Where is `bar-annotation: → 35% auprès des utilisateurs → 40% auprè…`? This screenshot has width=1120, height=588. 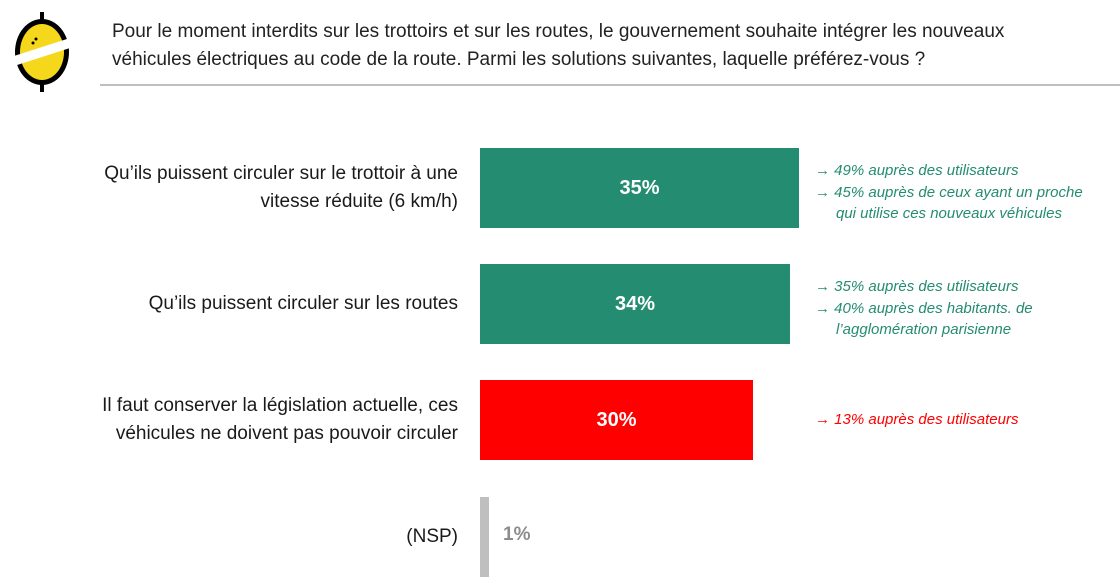
bar-annotation: → 35% auprès des utilisateurs → 40% auprè… is located at coordinates (924, 308).